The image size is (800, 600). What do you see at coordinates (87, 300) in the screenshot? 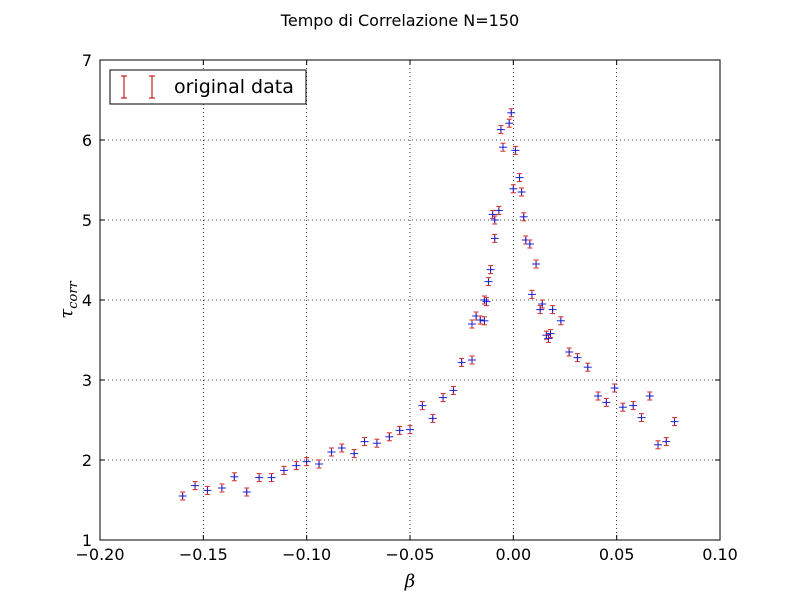
I see `y-tick-label: 4` at bounding box center [87, 300].